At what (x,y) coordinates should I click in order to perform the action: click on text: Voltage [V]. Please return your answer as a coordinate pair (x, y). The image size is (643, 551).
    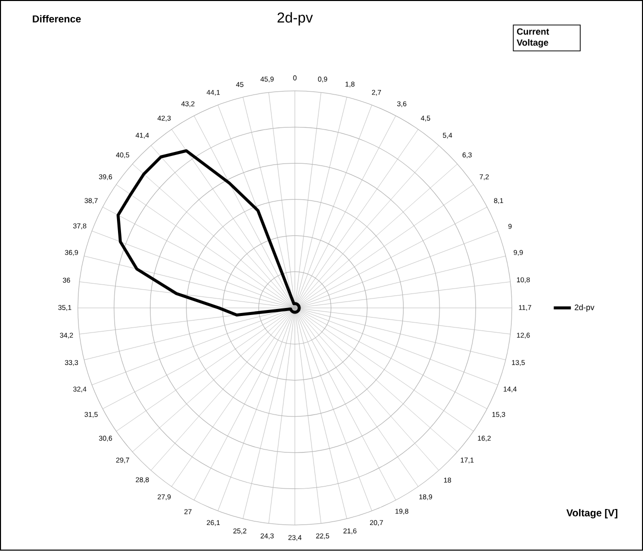
    Looking at the image, I should click on (592, 514).